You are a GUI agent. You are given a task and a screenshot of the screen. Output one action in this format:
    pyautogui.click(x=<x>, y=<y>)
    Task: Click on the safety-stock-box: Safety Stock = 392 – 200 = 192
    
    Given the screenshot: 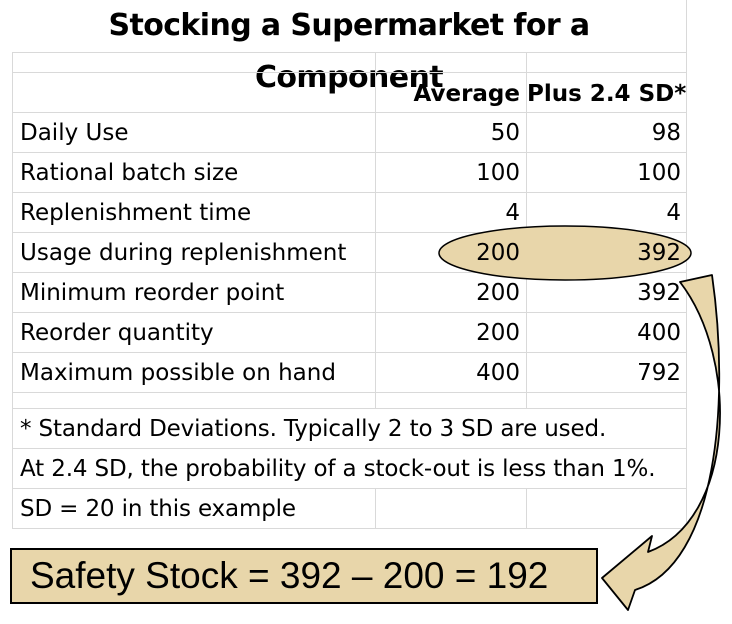 What is the action you would take?
    pyautogui.click(x=304, y=576)
    